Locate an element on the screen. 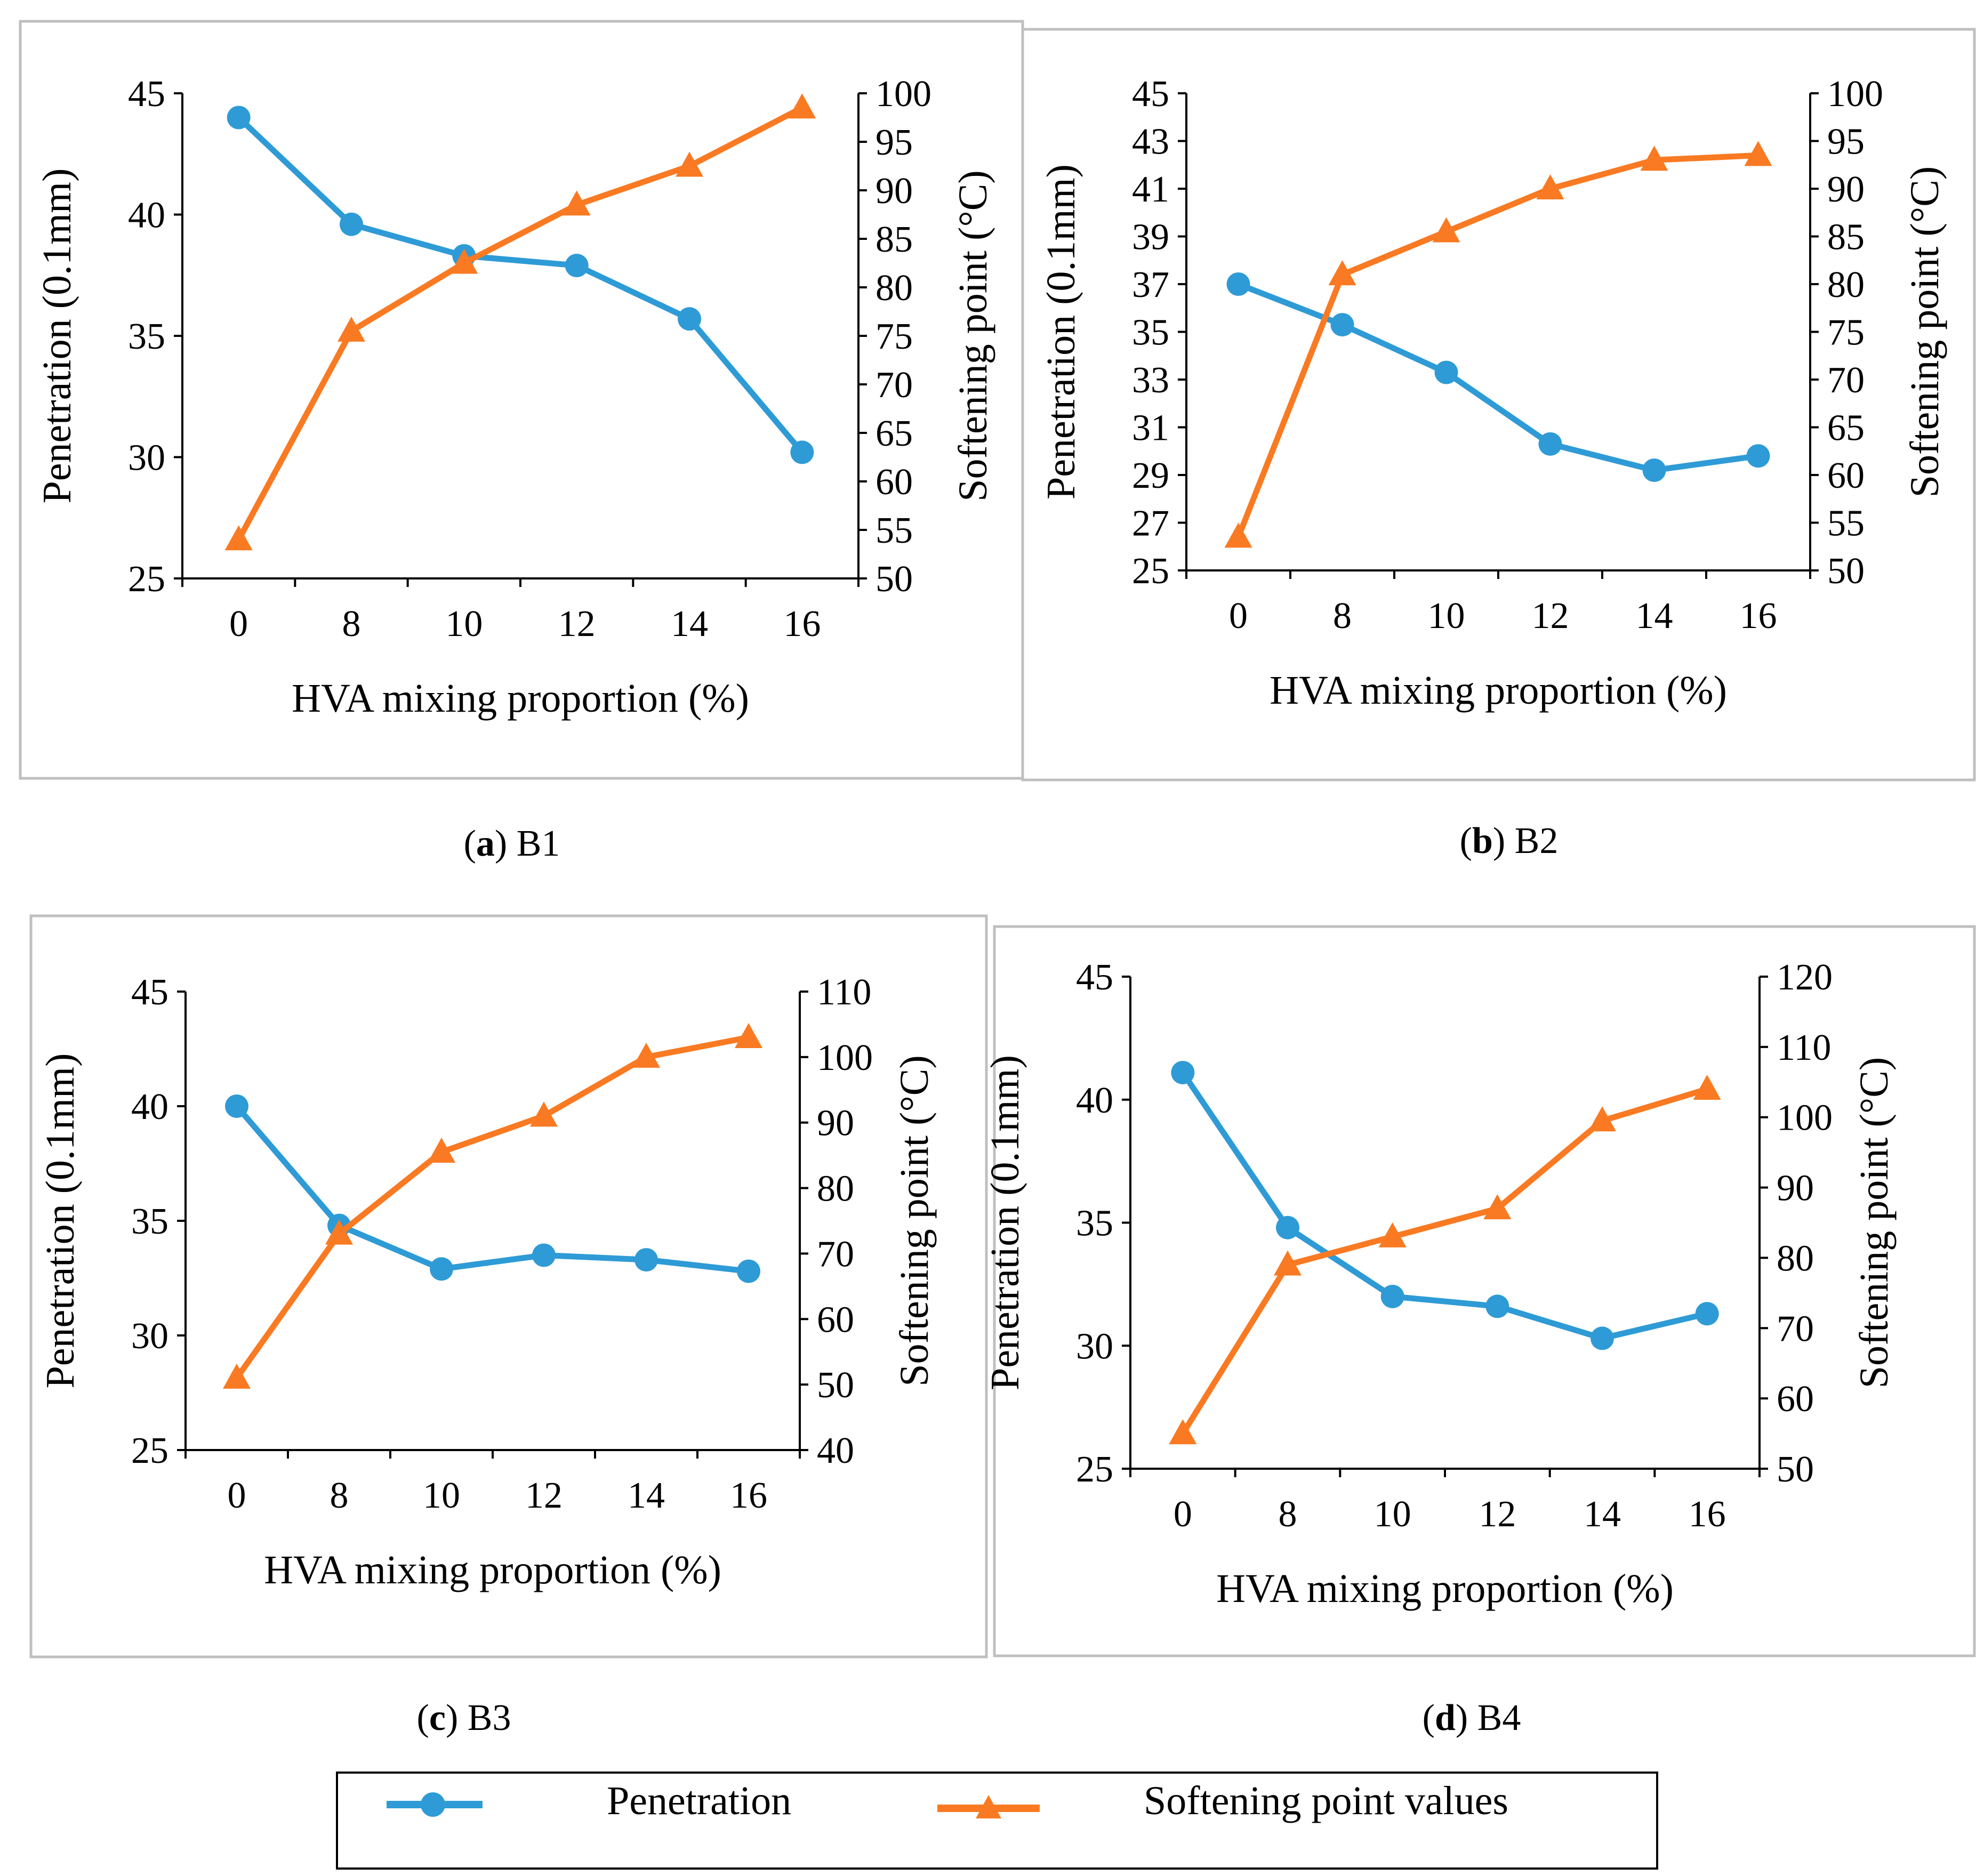 The image size is (1984, 1876). left-y-tick-label: 30 is located at coordinates (147, 458).